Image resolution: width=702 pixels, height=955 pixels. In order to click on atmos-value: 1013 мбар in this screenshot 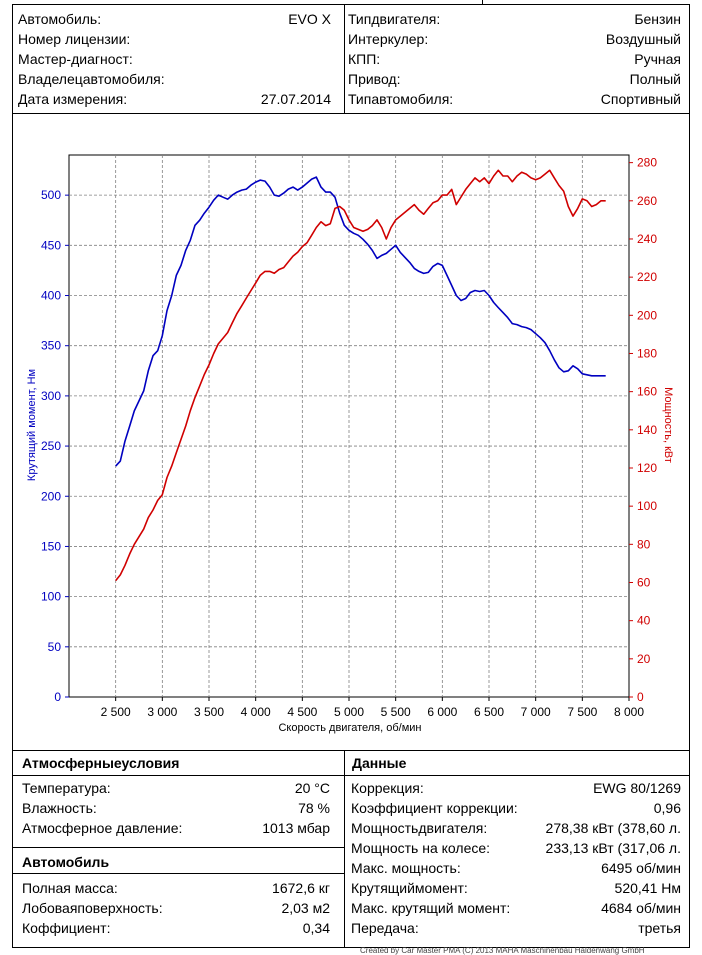, I will do `click(296, 828)`.